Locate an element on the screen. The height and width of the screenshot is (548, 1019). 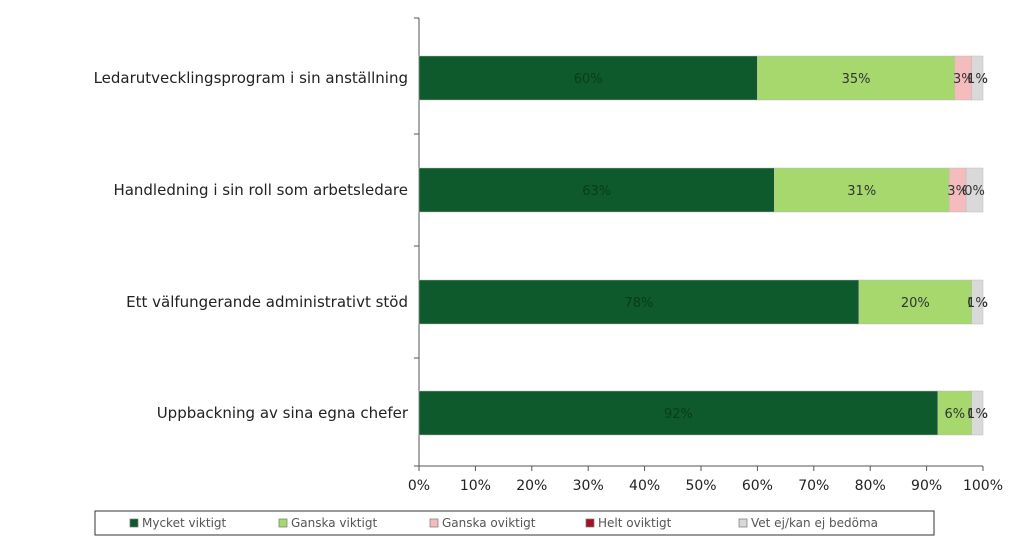
category-label: Uppbackning av sina egna chefer is located at coordinates (283, 413).